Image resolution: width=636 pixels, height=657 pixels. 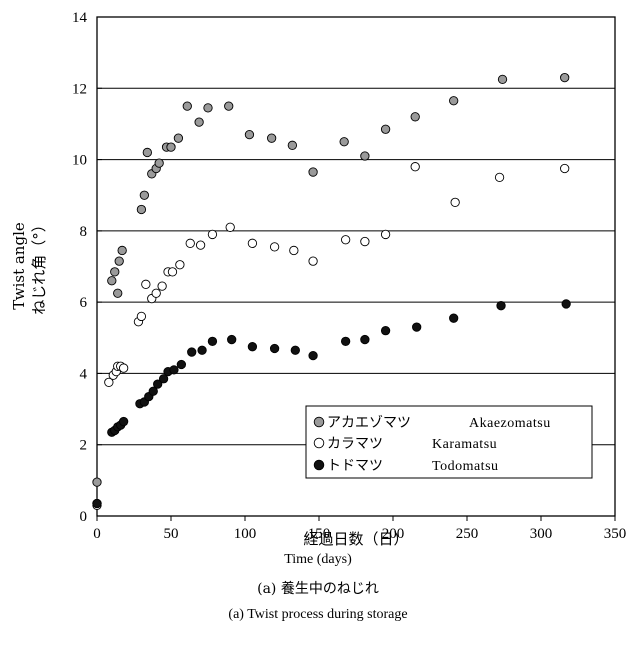 What do you see at coordinates (369, 423) in the screenshot?
I see `legend-label-akaezomatsu-ja: アカエゾマツ` at bounding box center [369, 423].